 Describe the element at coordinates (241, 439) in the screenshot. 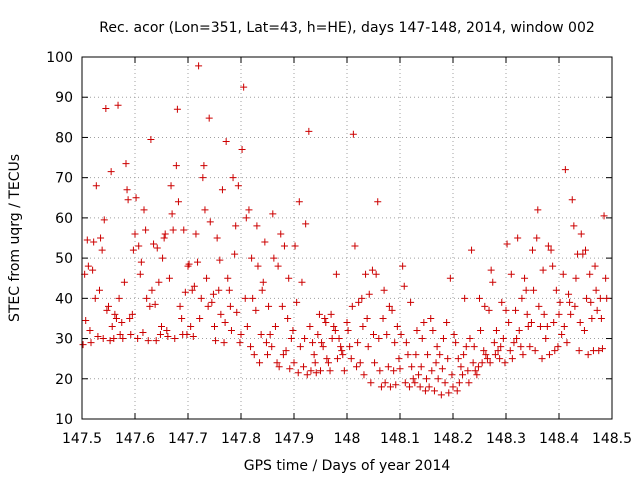

I see `x-tick-label: 147.8` at that location.